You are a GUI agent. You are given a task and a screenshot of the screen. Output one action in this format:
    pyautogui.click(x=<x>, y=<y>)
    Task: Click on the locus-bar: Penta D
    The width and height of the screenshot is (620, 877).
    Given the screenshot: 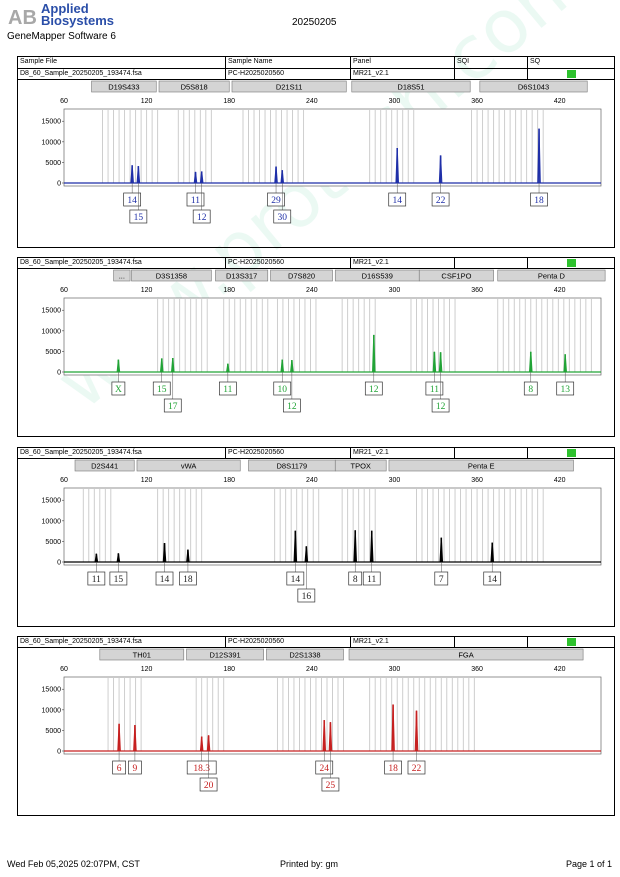 What is the action you would take?
    pyautogui.click(x=551, y=275)
    